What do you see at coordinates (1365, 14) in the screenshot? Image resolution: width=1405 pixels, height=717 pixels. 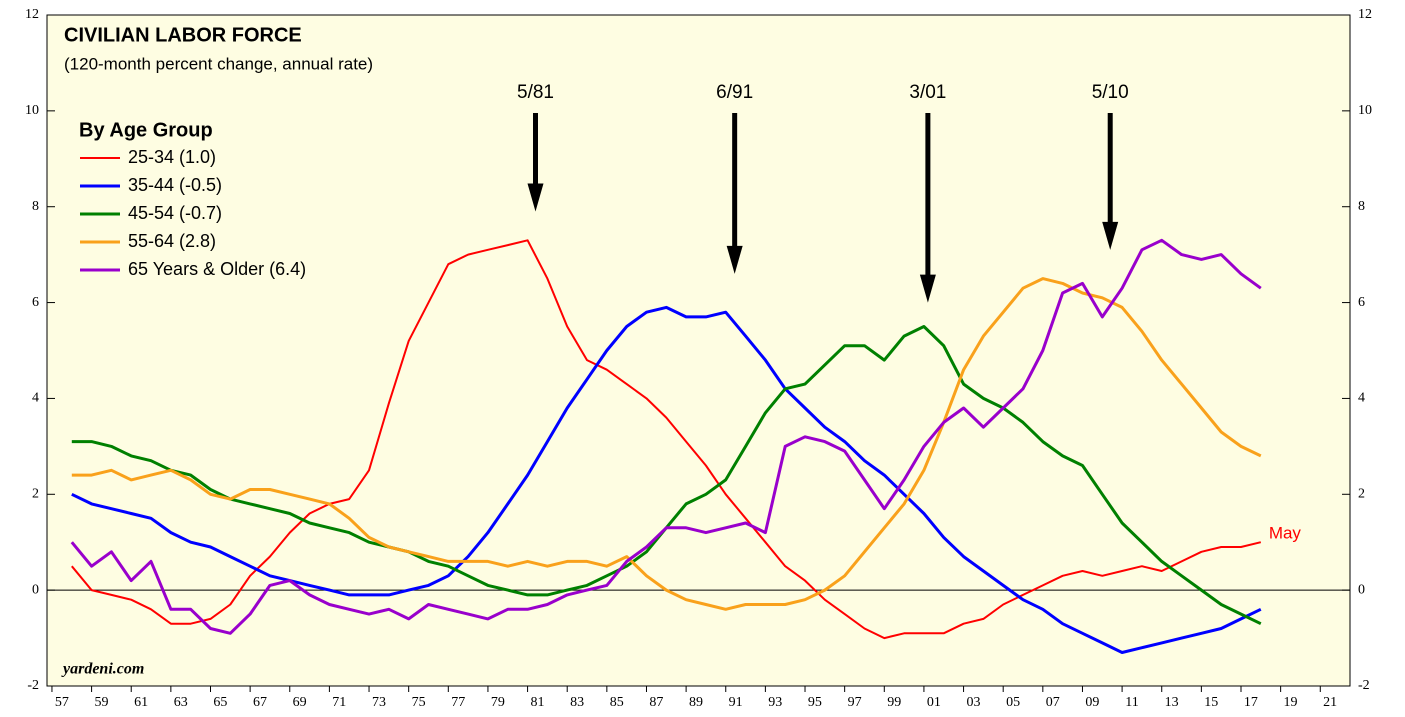 I see `y2-tick-label: 12` at bounding box center [1365, 14].